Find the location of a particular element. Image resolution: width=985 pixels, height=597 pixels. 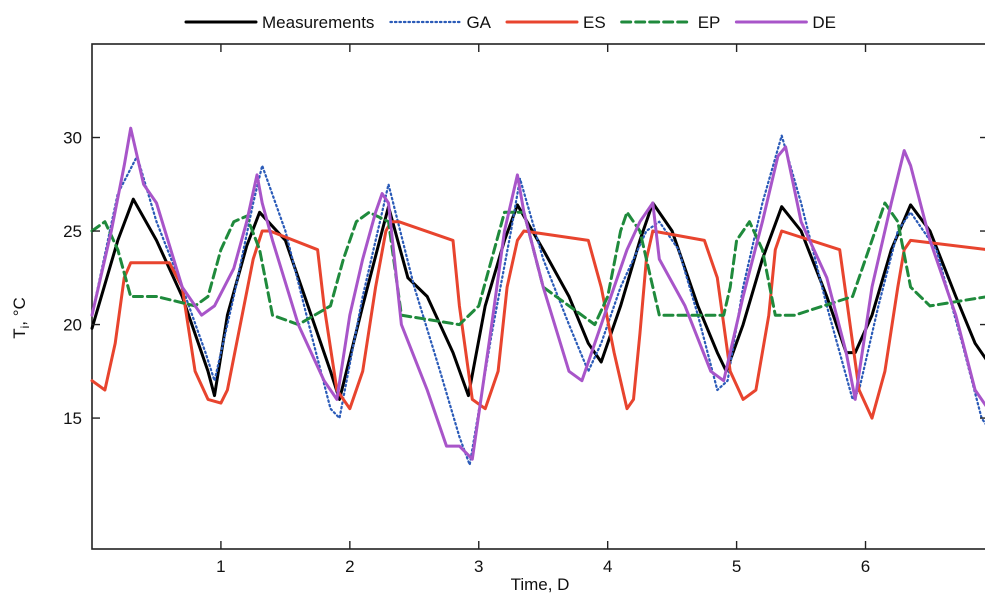

x-tick-label: 2 is located at coordinates (349, 566).